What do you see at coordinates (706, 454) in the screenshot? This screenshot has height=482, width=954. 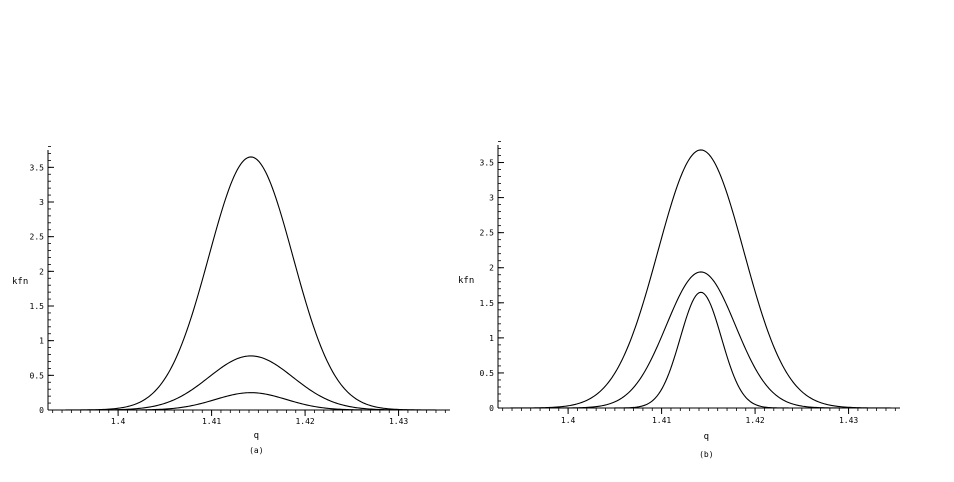 I see `panel-caption: (b)` at bounding box center [706, 454].